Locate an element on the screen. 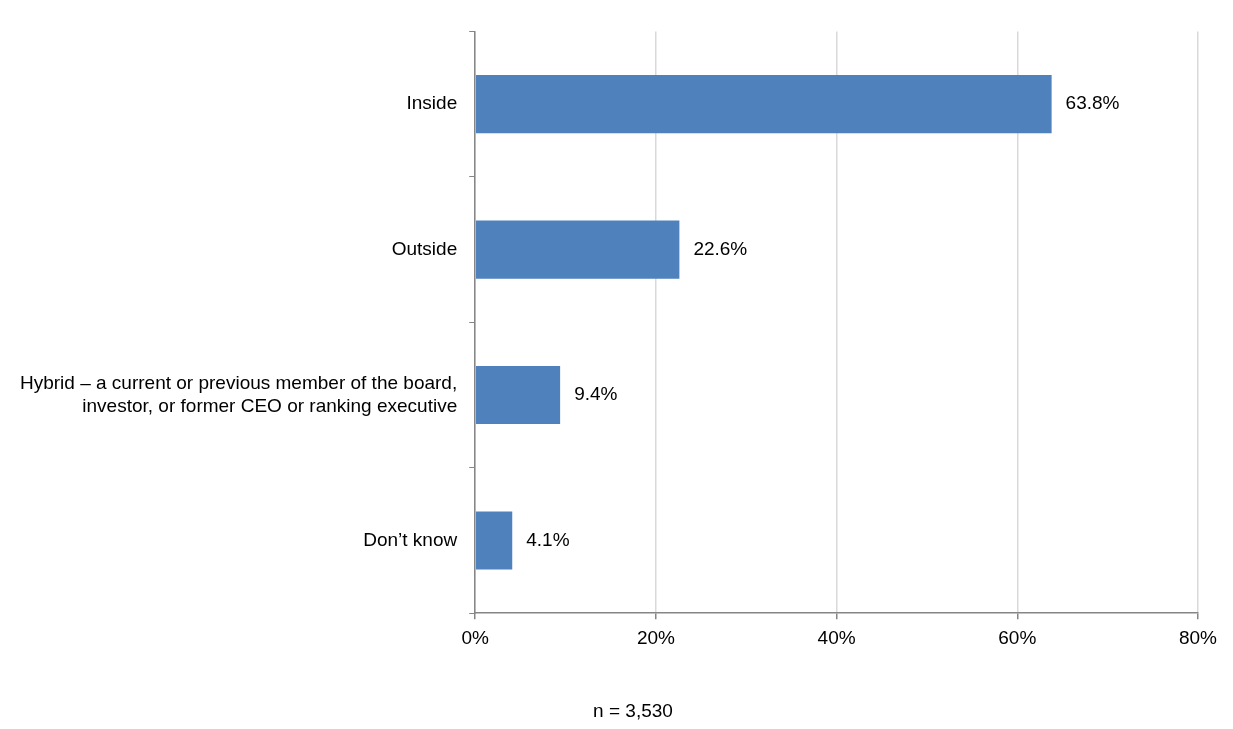 The width and height of the screenshot is (1233, 729). data-label: 9.4% is located at coordinates (596, 394).